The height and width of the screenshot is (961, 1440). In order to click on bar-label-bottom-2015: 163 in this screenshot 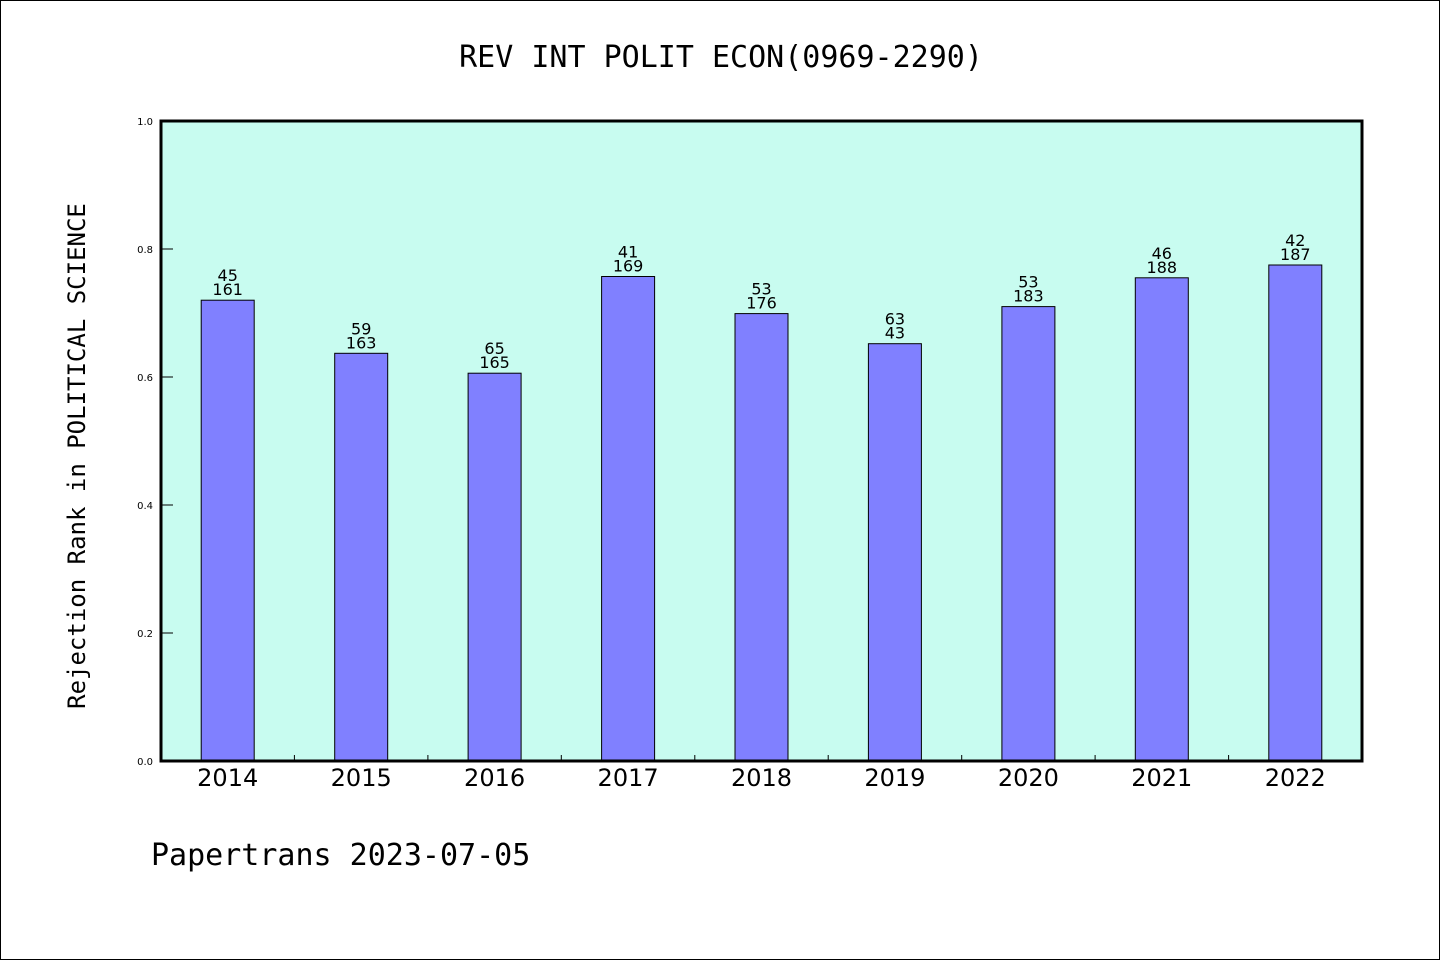, I will do `click(361, 342)`.